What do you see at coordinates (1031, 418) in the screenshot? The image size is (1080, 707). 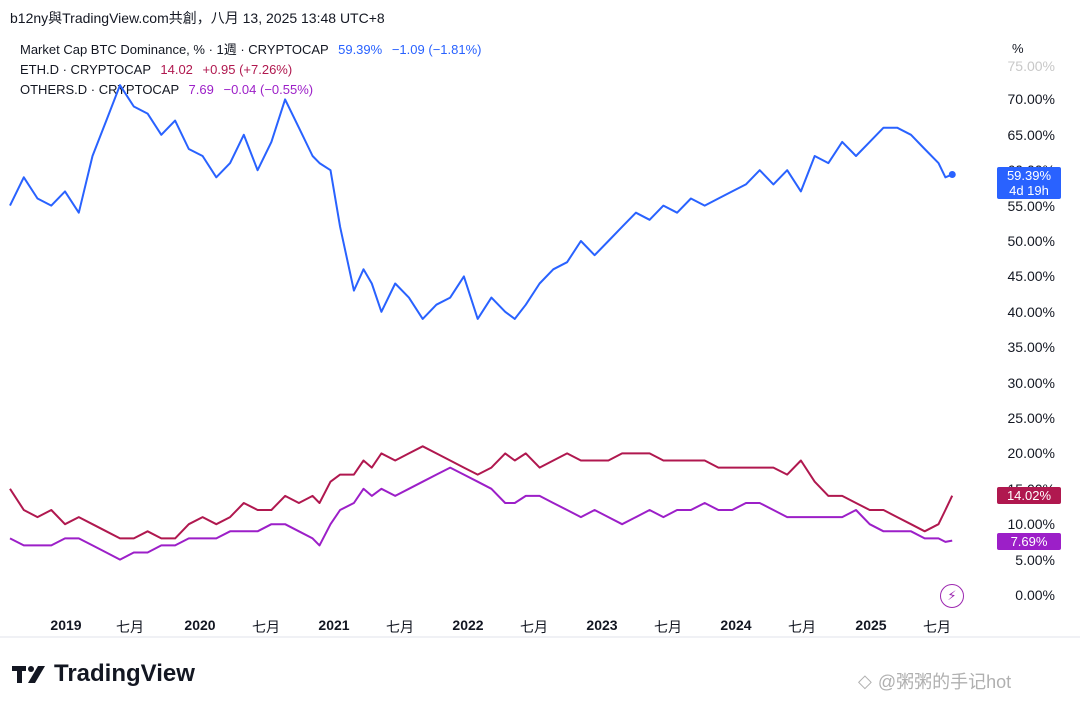 I see `y-tick-label: 25.00%` at bounding box center [1031, 418].